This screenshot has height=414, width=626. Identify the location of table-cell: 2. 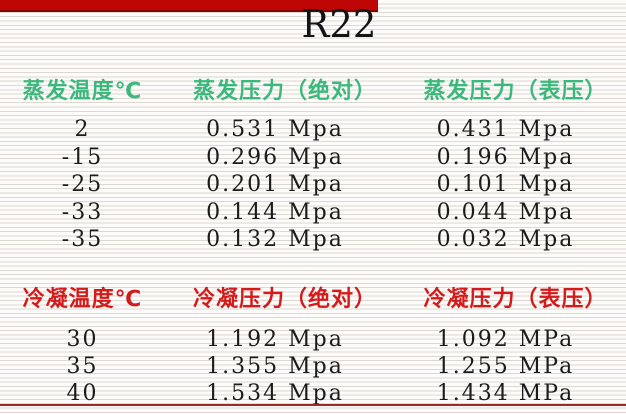
(82, 129).